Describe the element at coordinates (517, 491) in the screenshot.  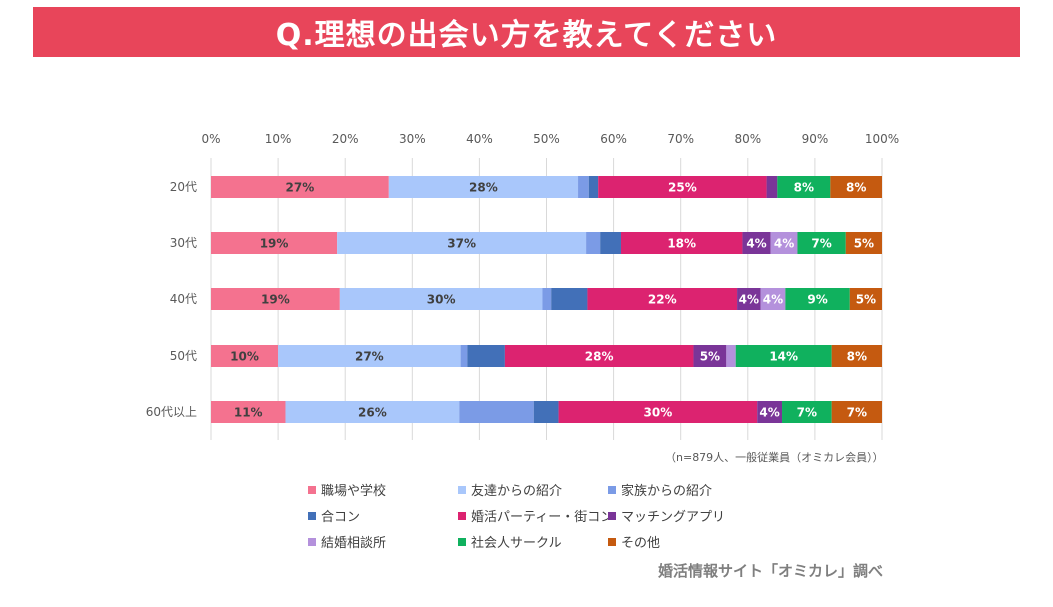
I see `legend-label: 友達からの紹介` at that location.